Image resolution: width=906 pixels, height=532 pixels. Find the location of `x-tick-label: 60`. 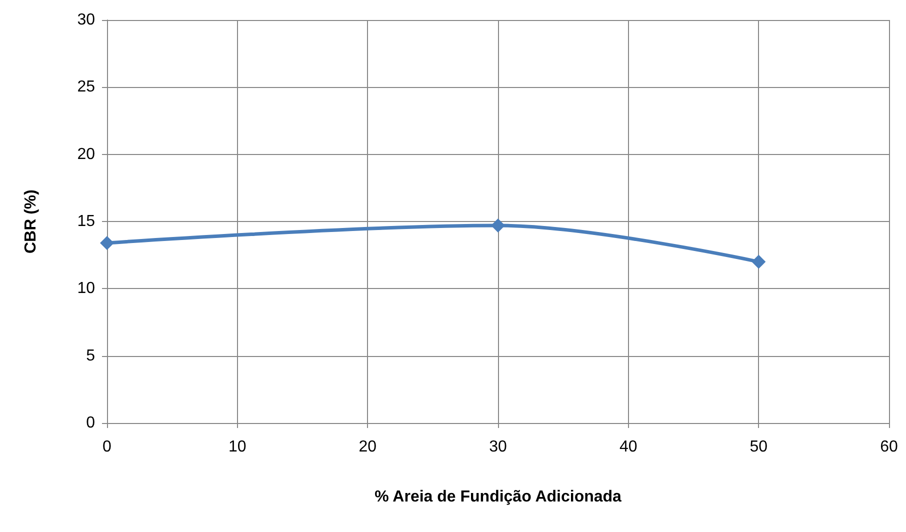

x-tick-label: 60 is located at coordinates (889, 447).